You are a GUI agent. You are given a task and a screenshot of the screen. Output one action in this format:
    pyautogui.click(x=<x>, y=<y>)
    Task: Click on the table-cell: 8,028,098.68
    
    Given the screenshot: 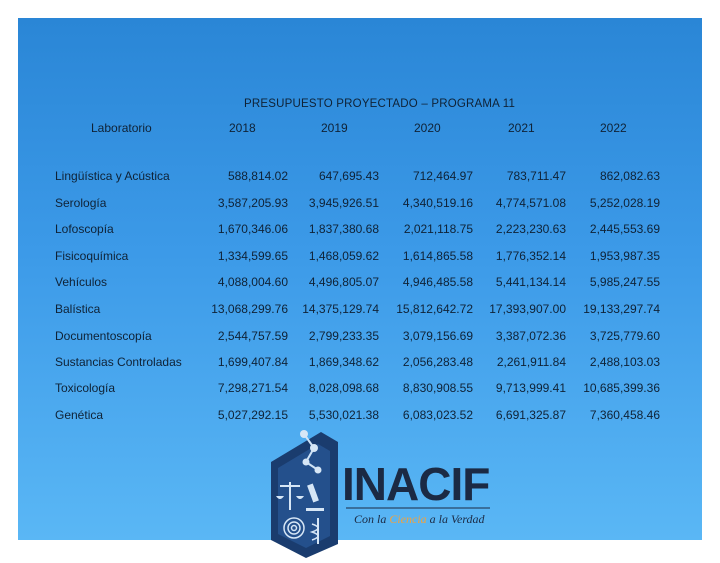 What is the action you would take?
    pyautogui.click(x=343, y=388)
    